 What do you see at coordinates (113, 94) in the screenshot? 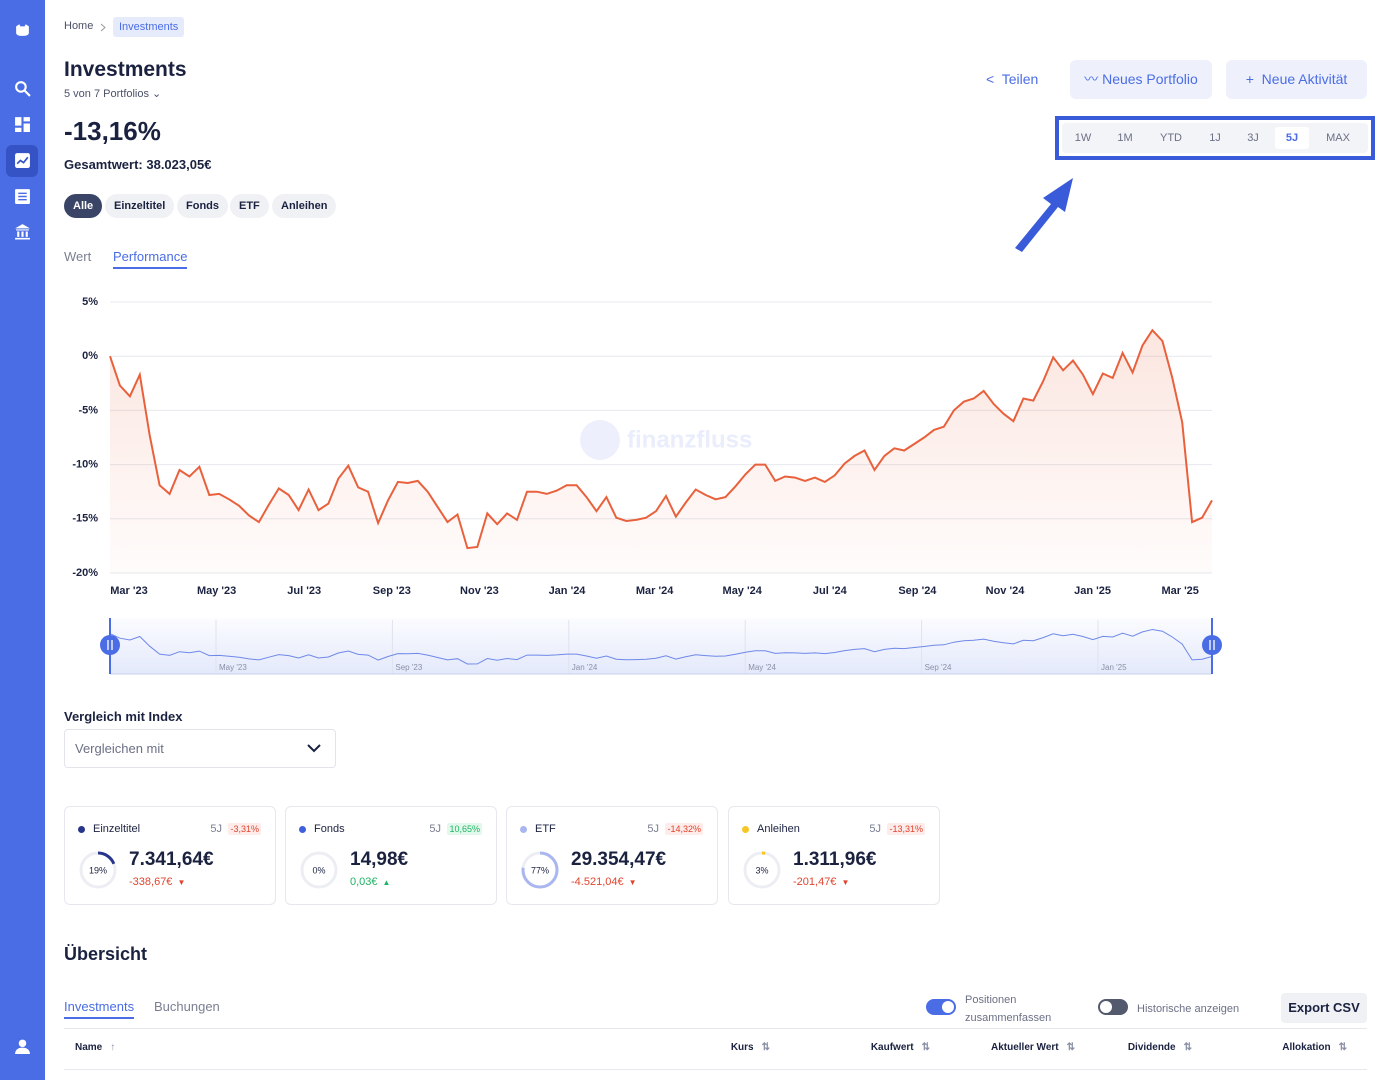
I see `portfolio-select: 5 von 7 Portfolios ⌄` at bounding box center [113, 94].